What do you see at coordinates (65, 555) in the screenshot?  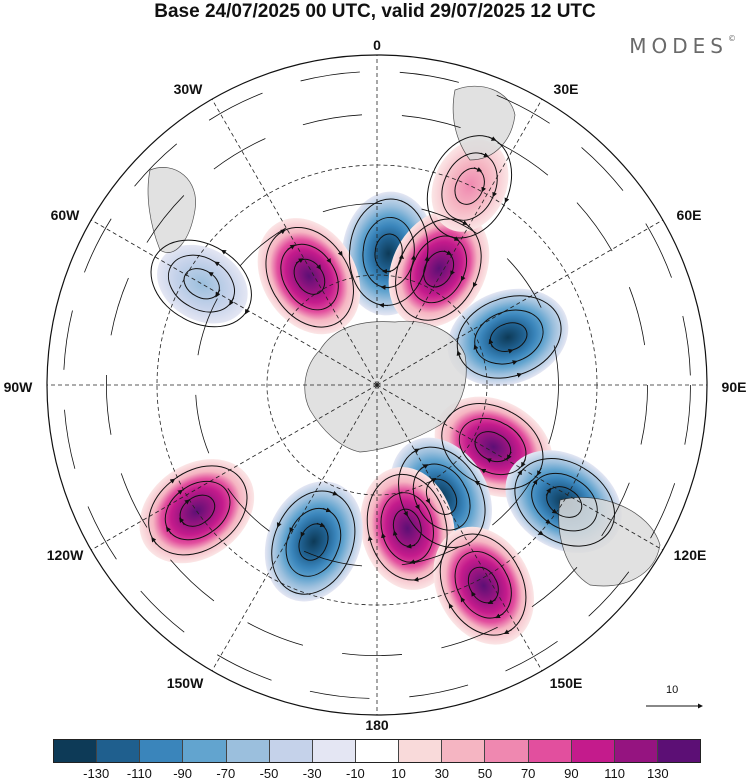 I see `longitude-label: 120W` at bounding box center [65, 555].